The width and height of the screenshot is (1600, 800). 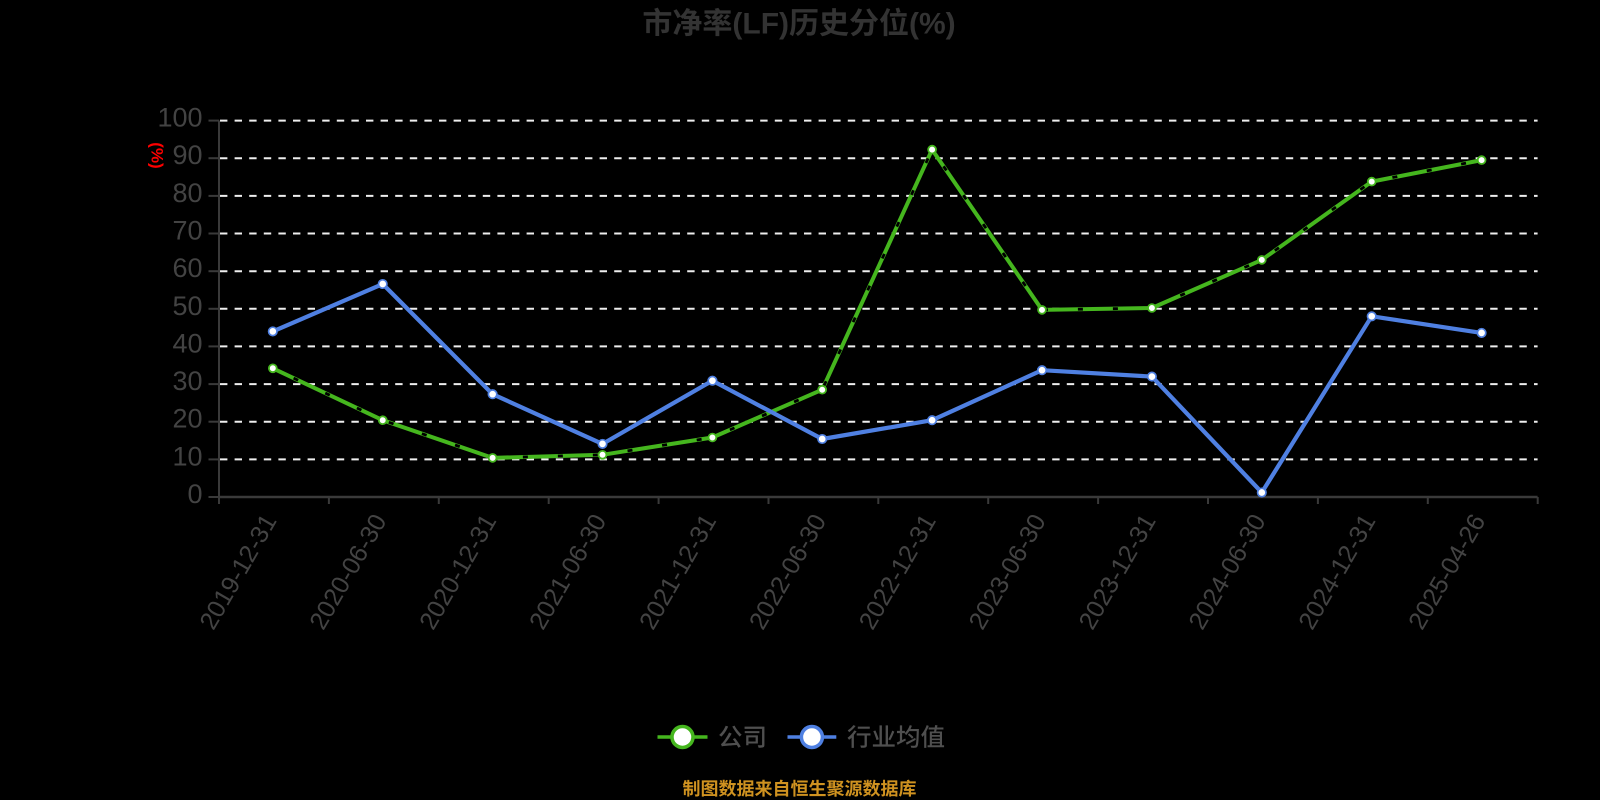 I want to click on svg-text: 2022-06-30, so click(x=788, y=572).